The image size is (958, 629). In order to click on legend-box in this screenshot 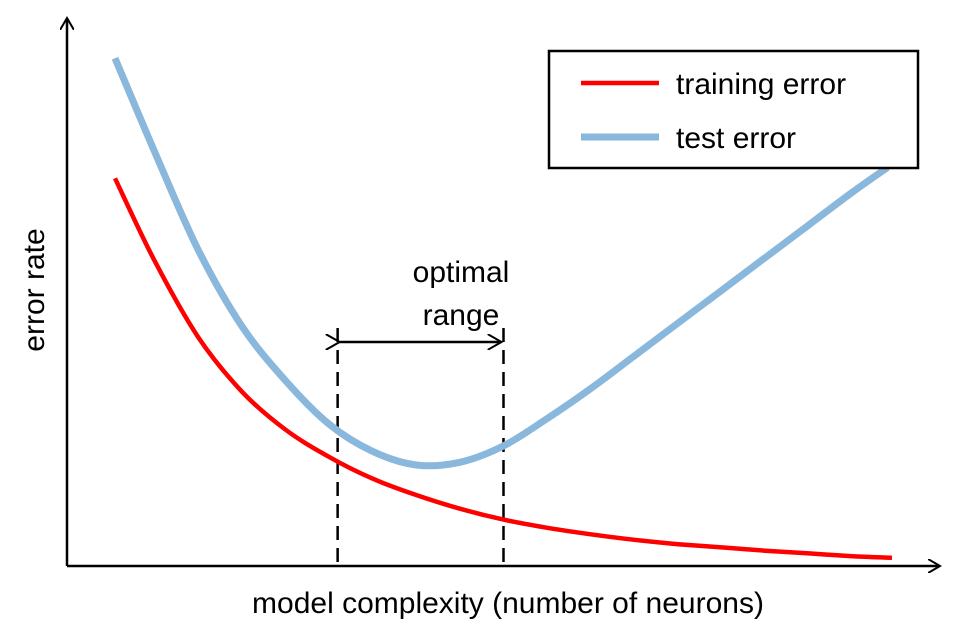, I will do `click(733, 109)`.